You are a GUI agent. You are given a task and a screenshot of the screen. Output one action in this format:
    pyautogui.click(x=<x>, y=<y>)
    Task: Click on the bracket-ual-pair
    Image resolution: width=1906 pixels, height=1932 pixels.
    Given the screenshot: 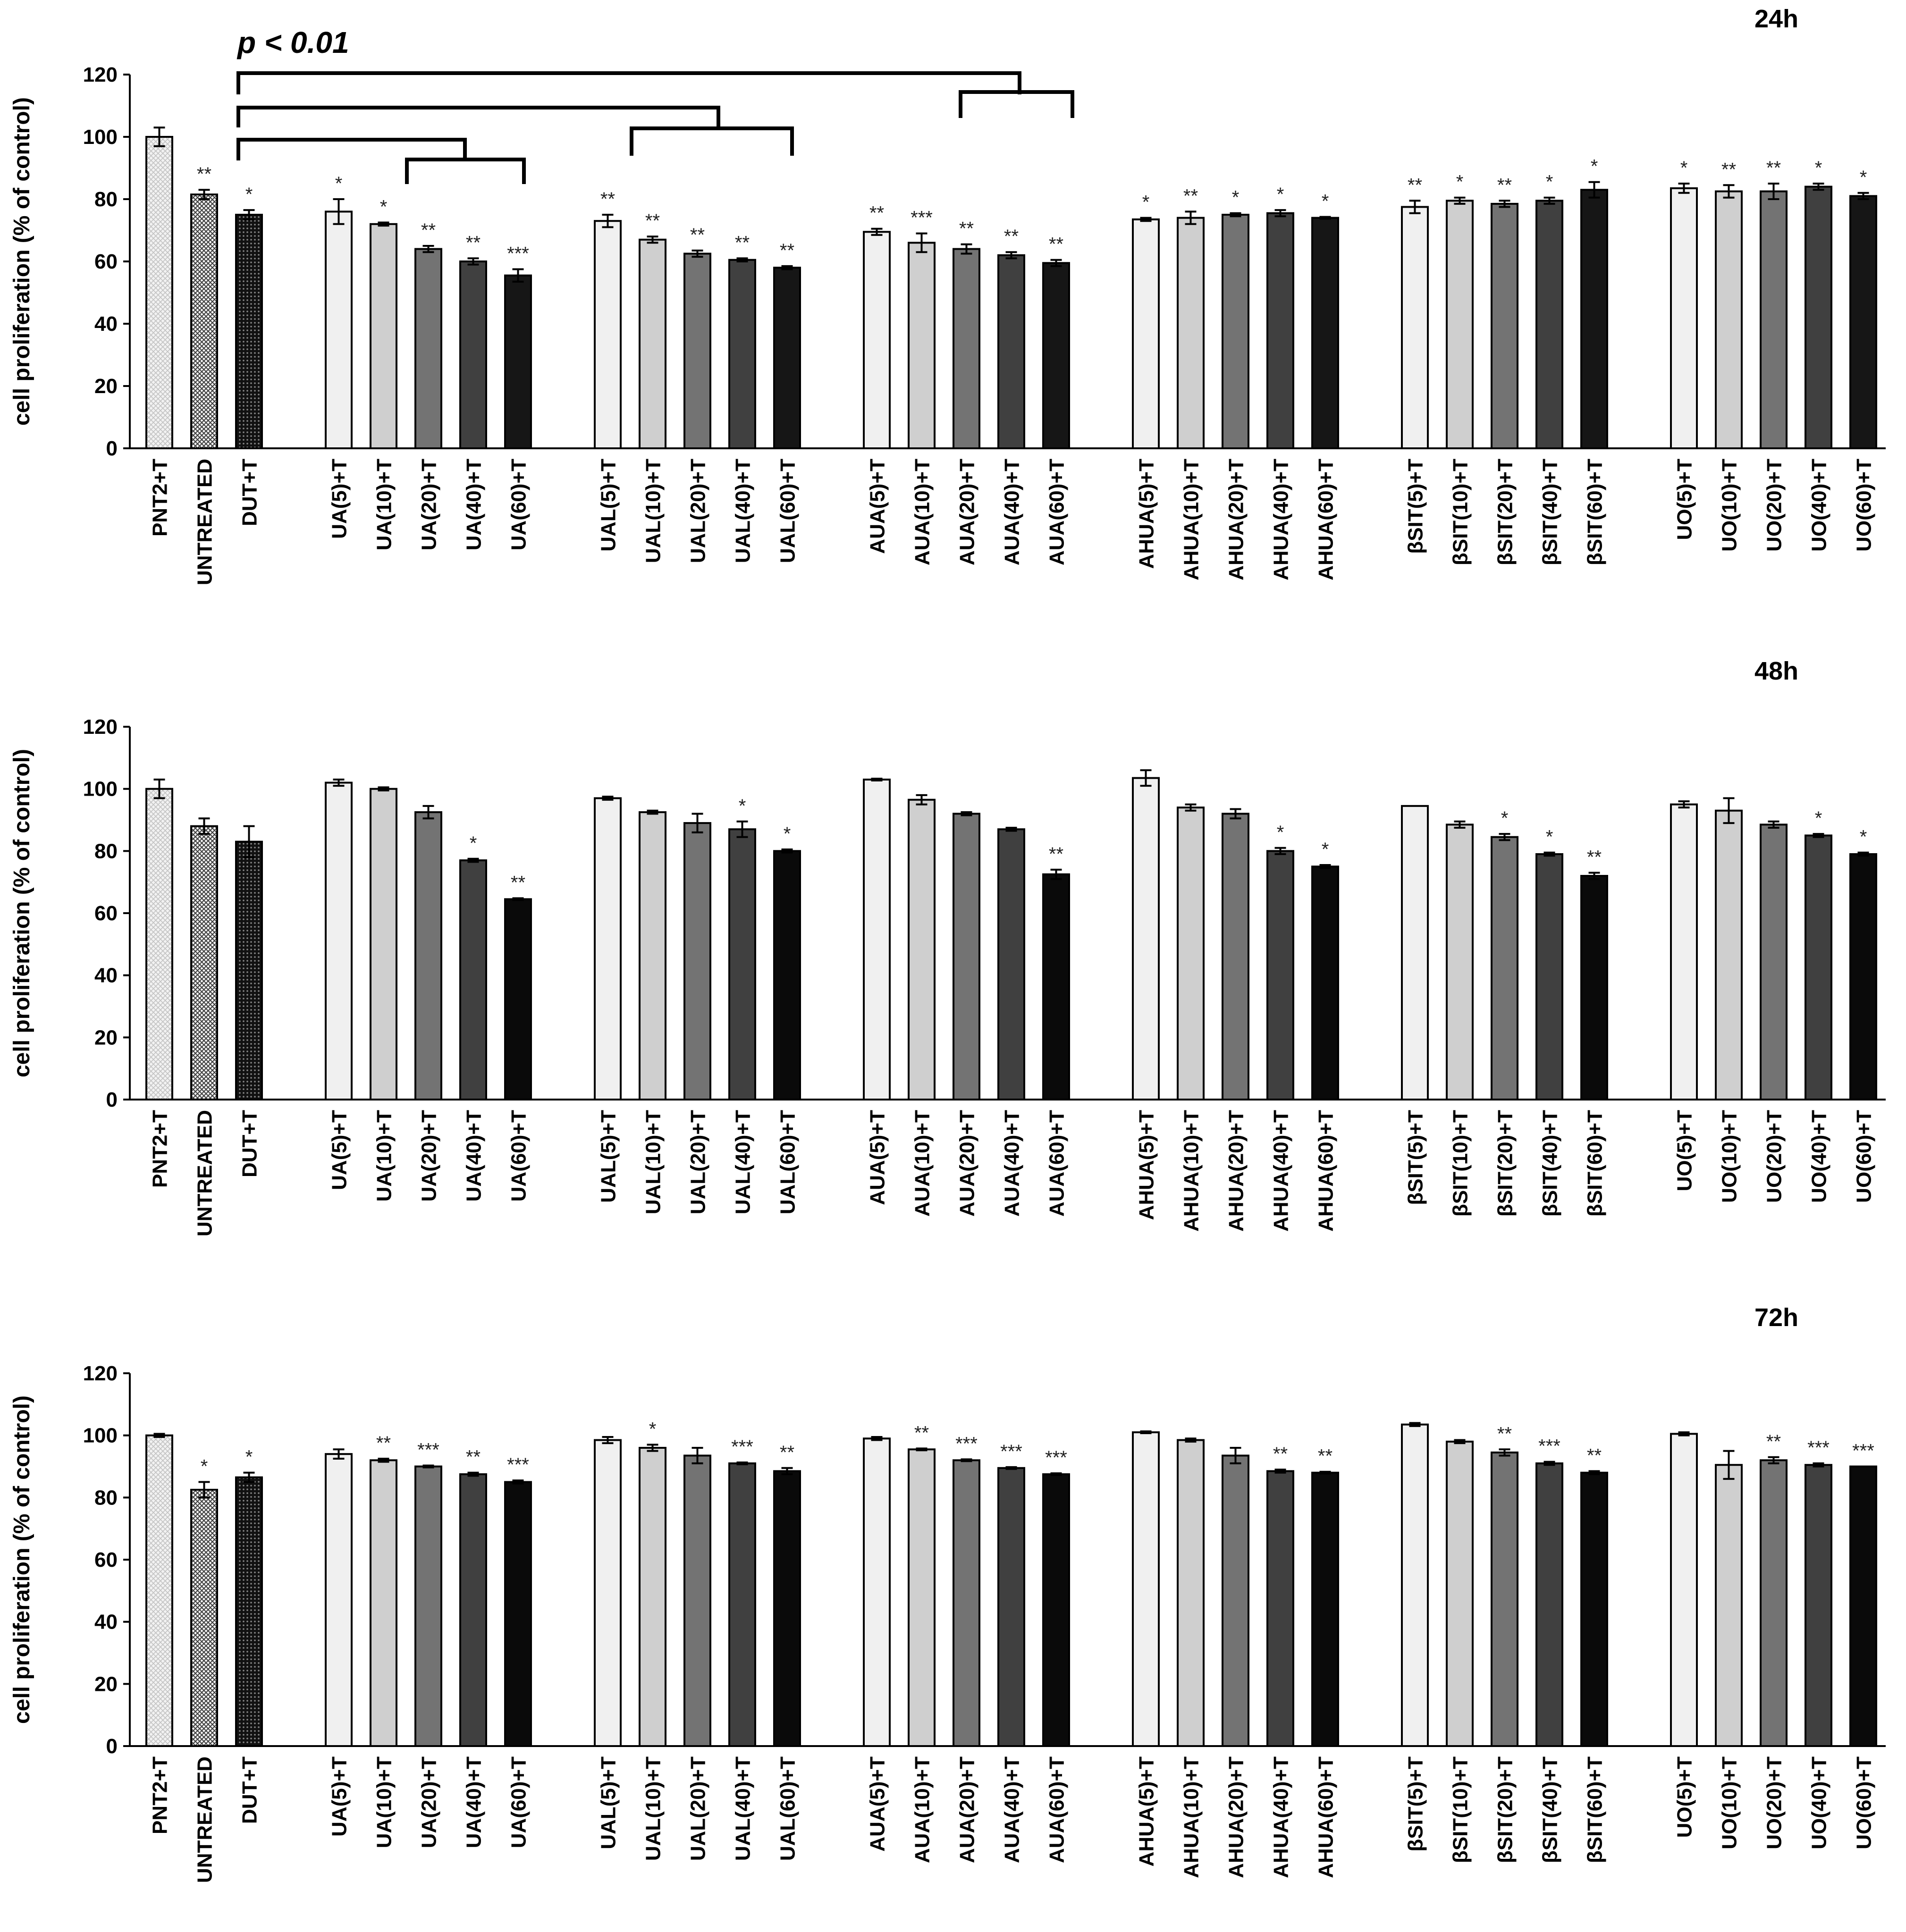 What is the action you would take?
    pyautogui.click(x=712, y=141)
    